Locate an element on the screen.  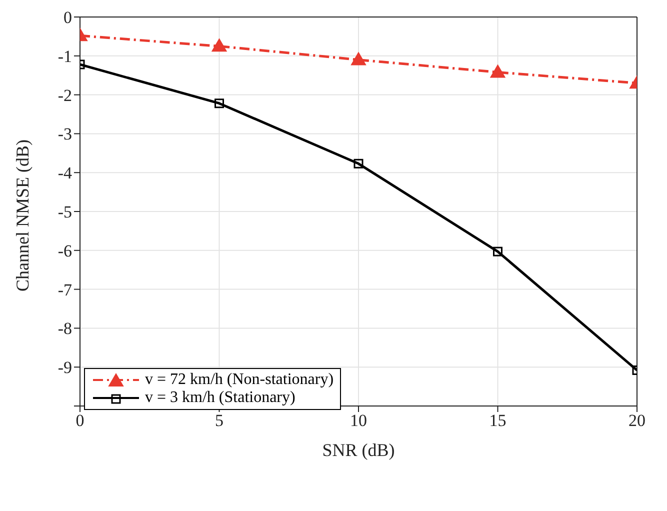
y-tick-label: -2 is located at coordinates (65, 95).